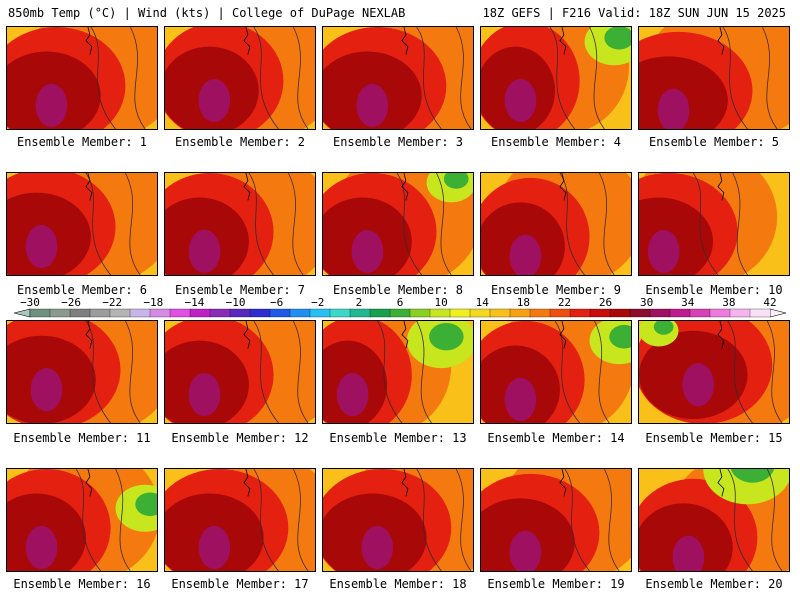  I want to click on ensemble-member-label: Ensemble Member: 11, so click(82, 438).